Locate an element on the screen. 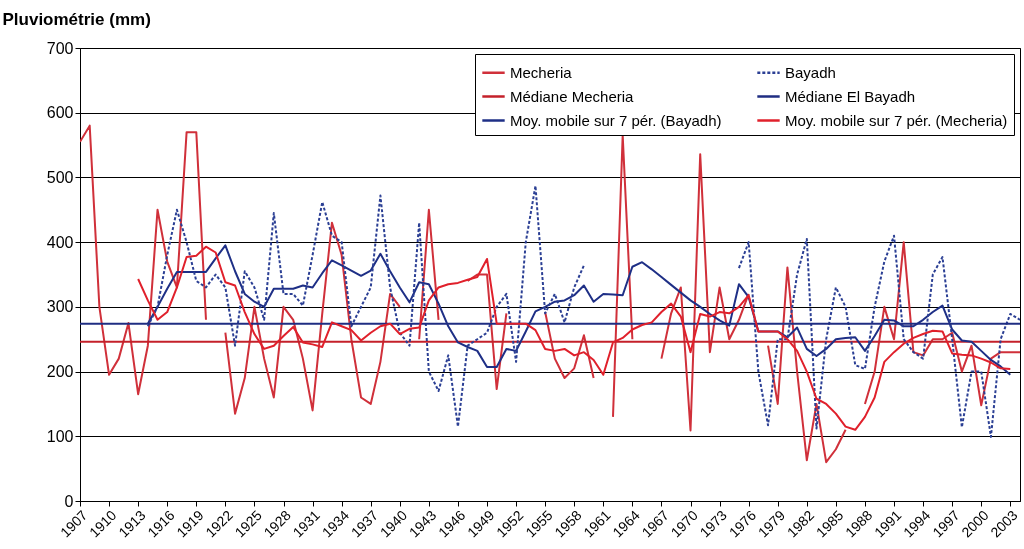 The image size is (1024, 549). y-tick-label: 200 is located at coordinates (60, 372).